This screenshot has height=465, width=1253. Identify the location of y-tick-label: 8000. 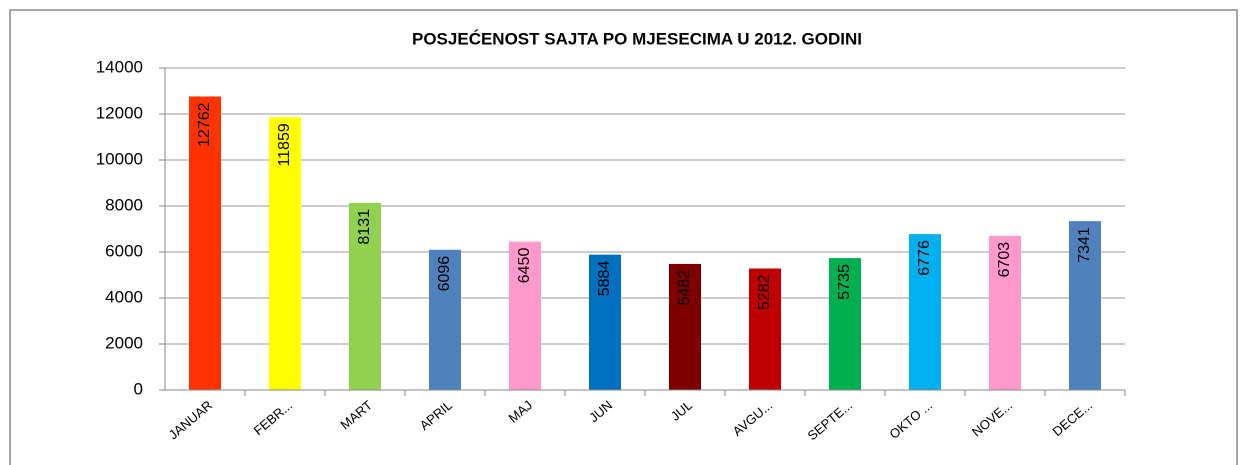
(124, 204).